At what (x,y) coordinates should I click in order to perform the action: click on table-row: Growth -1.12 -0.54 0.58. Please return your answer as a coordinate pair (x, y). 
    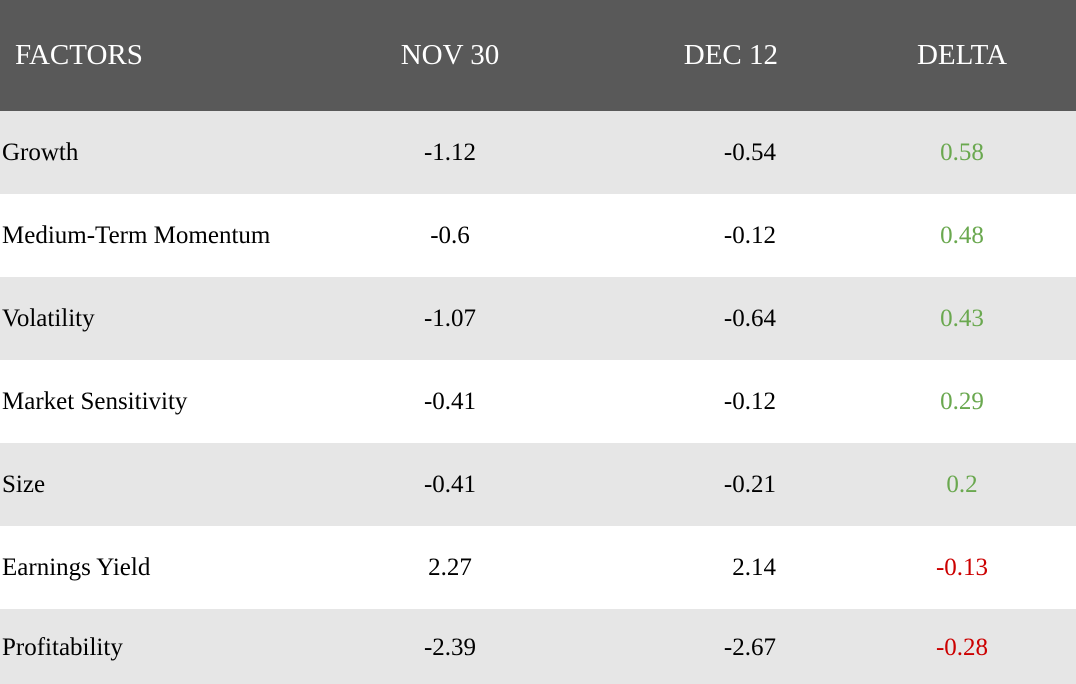
    Looking at the image, I should click on (538, 152).